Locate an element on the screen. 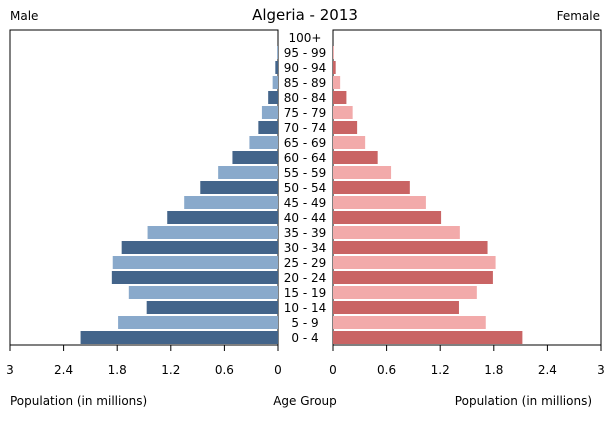 The height and width of the screenshot is (429, 610). chart-title: Algeria - 2013 is located at coordinates (305, 15).